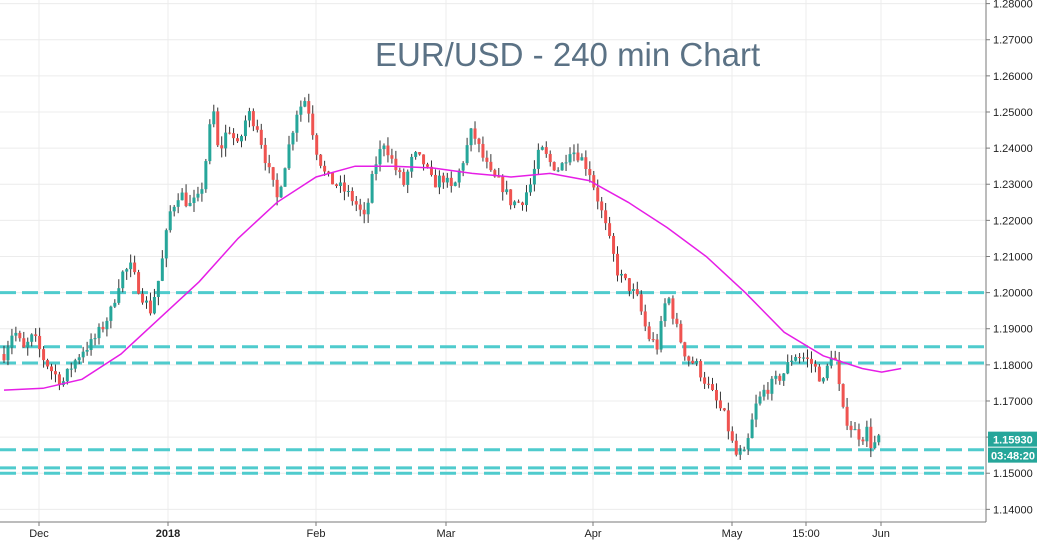 This screenshot has height=542, width=1037. Describe the element at coordinates (1013, 113) in the screenshot. I see `y-tick-label: 1.25000` at that location.